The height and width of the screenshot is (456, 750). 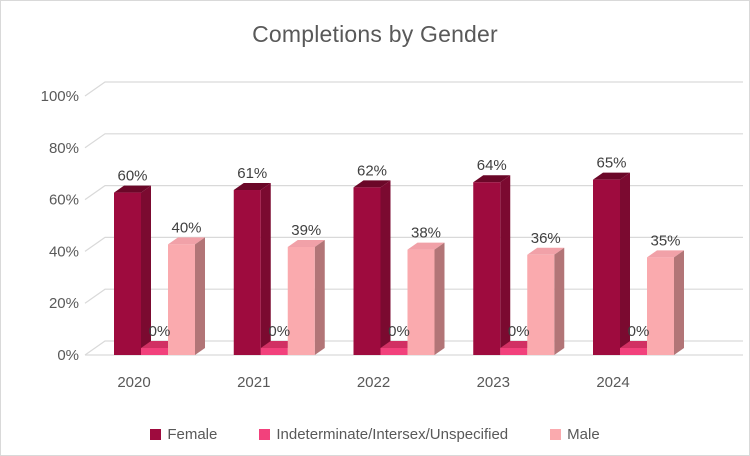 I want to click on bar-male-2021, so click(x=306, y=297).